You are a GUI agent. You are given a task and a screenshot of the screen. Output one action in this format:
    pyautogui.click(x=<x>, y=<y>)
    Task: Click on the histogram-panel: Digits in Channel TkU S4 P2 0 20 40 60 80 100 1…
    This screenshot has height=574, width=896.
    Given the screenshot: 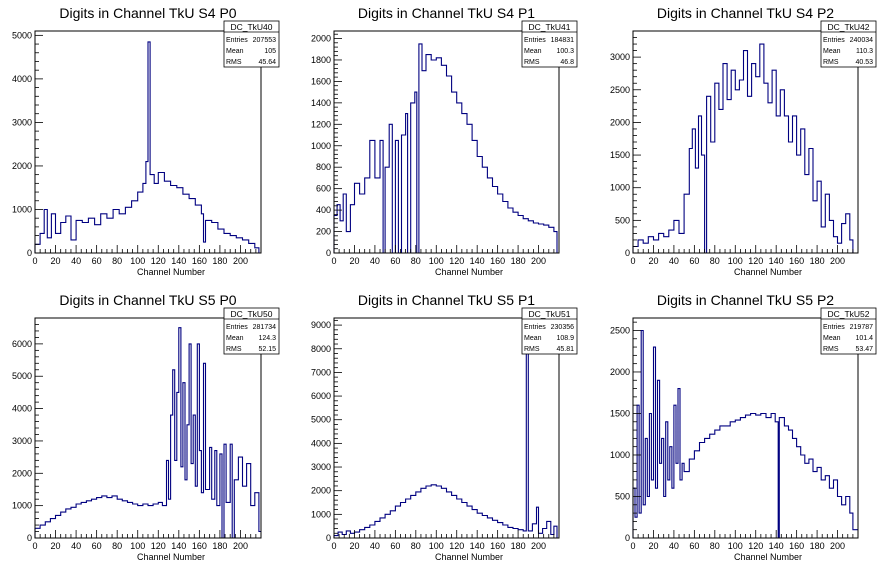 What is the action you would take?
    pyautogui.click(x=743, y=141)
    